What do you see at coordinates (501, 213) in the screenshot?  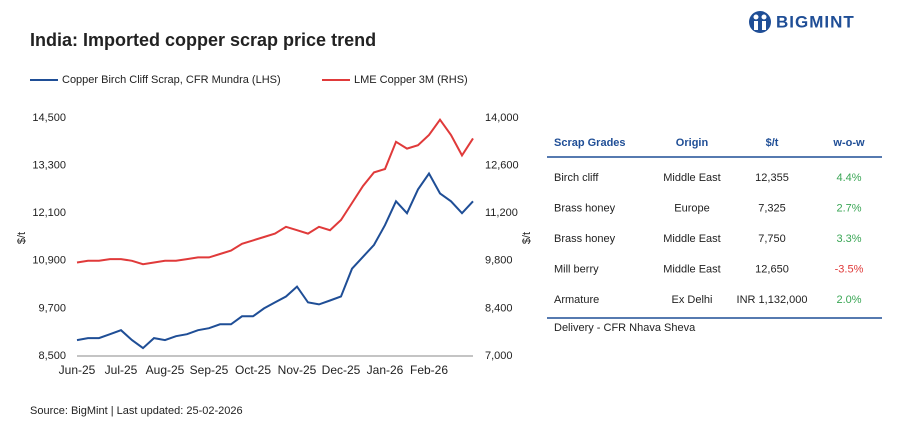 I see `y2-tick-label: 11,200` at bounding box center [501, 213].